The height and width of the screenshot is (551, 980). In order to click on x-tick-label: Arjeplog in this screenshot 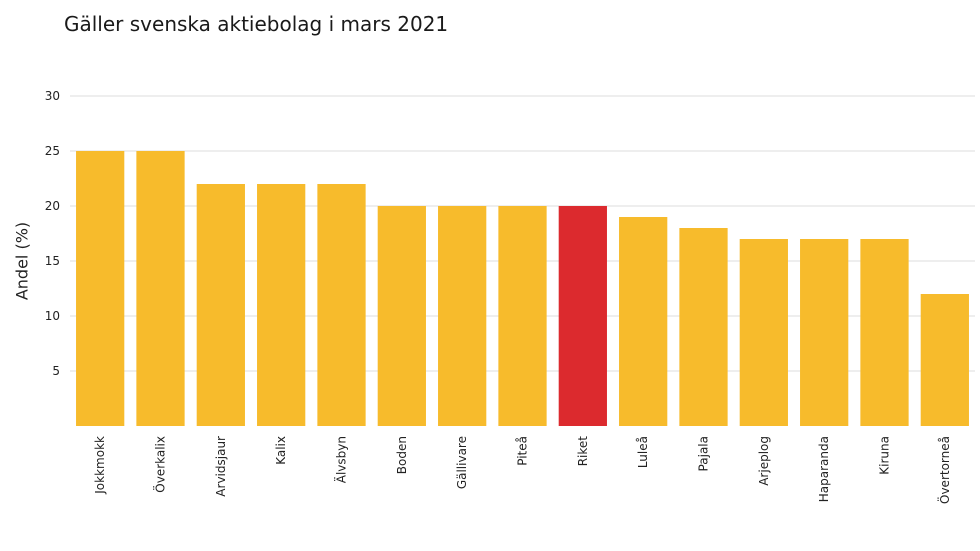, I will do `click(764, 461)`.